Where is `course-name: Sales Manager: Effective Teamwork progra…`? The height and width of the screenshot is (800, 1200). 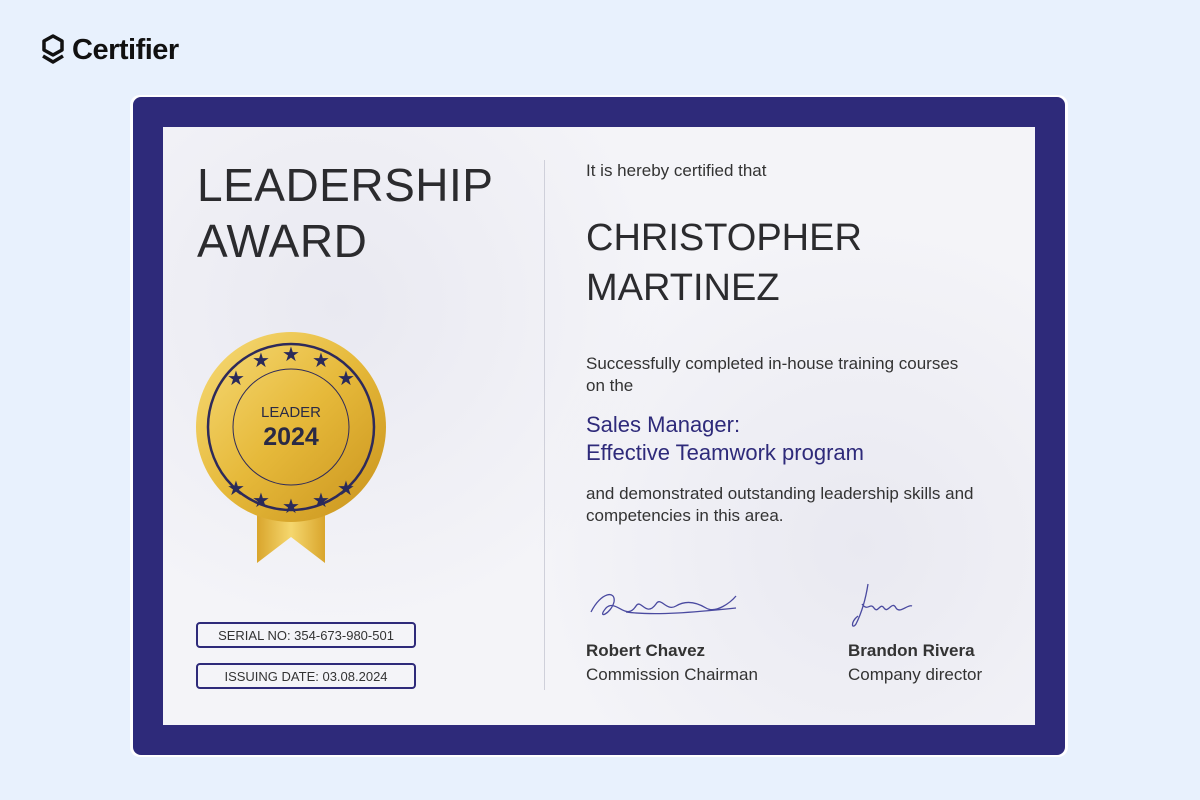
course-name: Sales Manager: Effective Teamwork progra… is located at coordinates (725, 439).